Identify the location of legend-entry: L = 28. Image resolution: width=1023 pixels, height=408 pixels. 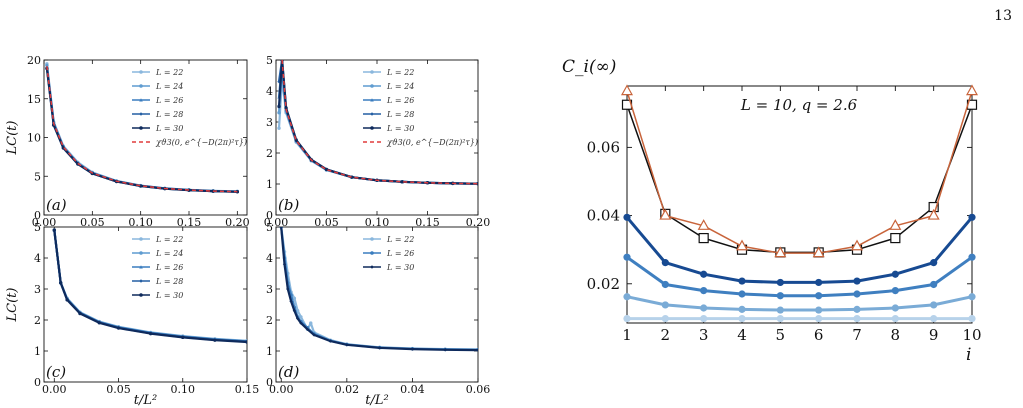
(400, 114).